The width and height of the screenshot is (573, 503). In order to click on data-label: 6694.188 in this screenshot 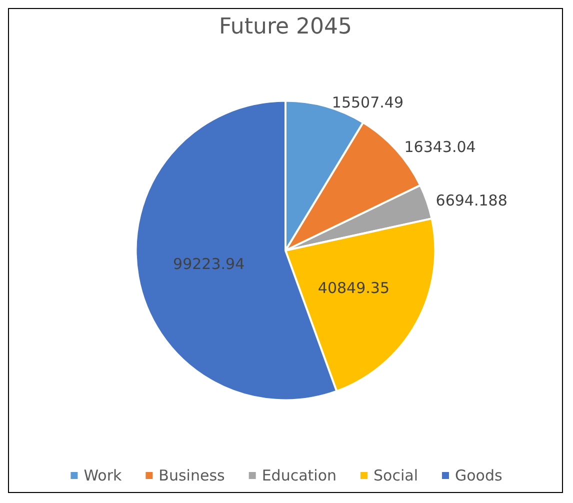, I will do `click(472, 200)`.